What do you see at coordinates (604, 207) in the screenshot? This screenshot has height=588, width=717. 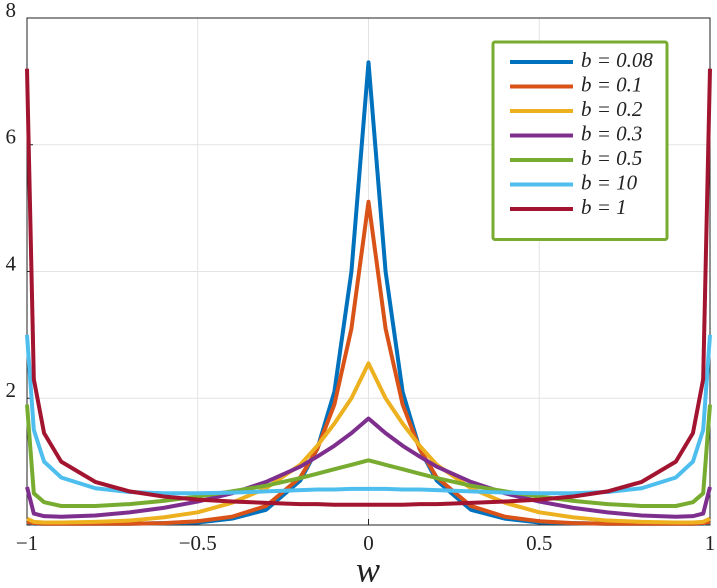 I see `legend-label: b = 1` at bounding box center [604, 207].